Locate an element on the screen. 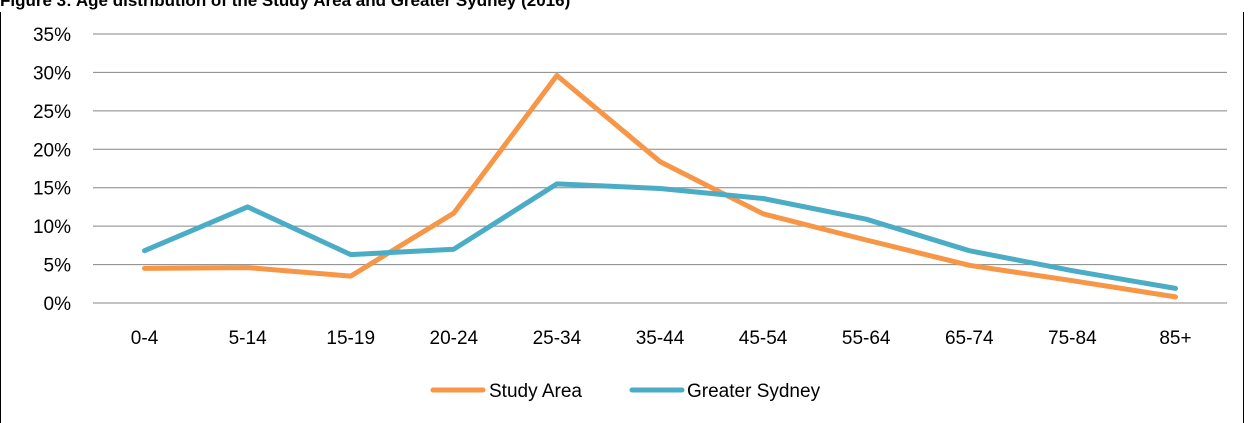  y-tick-label: 30% is located at coordinates (52, 73).